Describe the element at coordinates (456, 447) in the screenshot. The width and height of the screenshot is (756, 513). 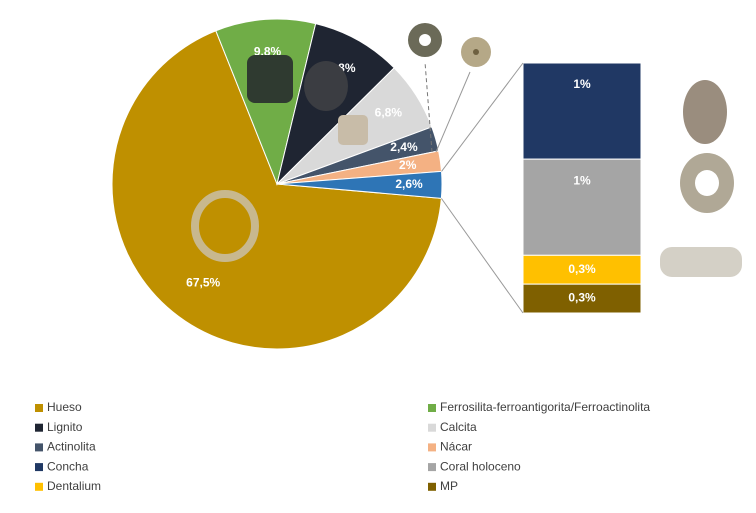
I see `legend-label: Nácar` at that location.